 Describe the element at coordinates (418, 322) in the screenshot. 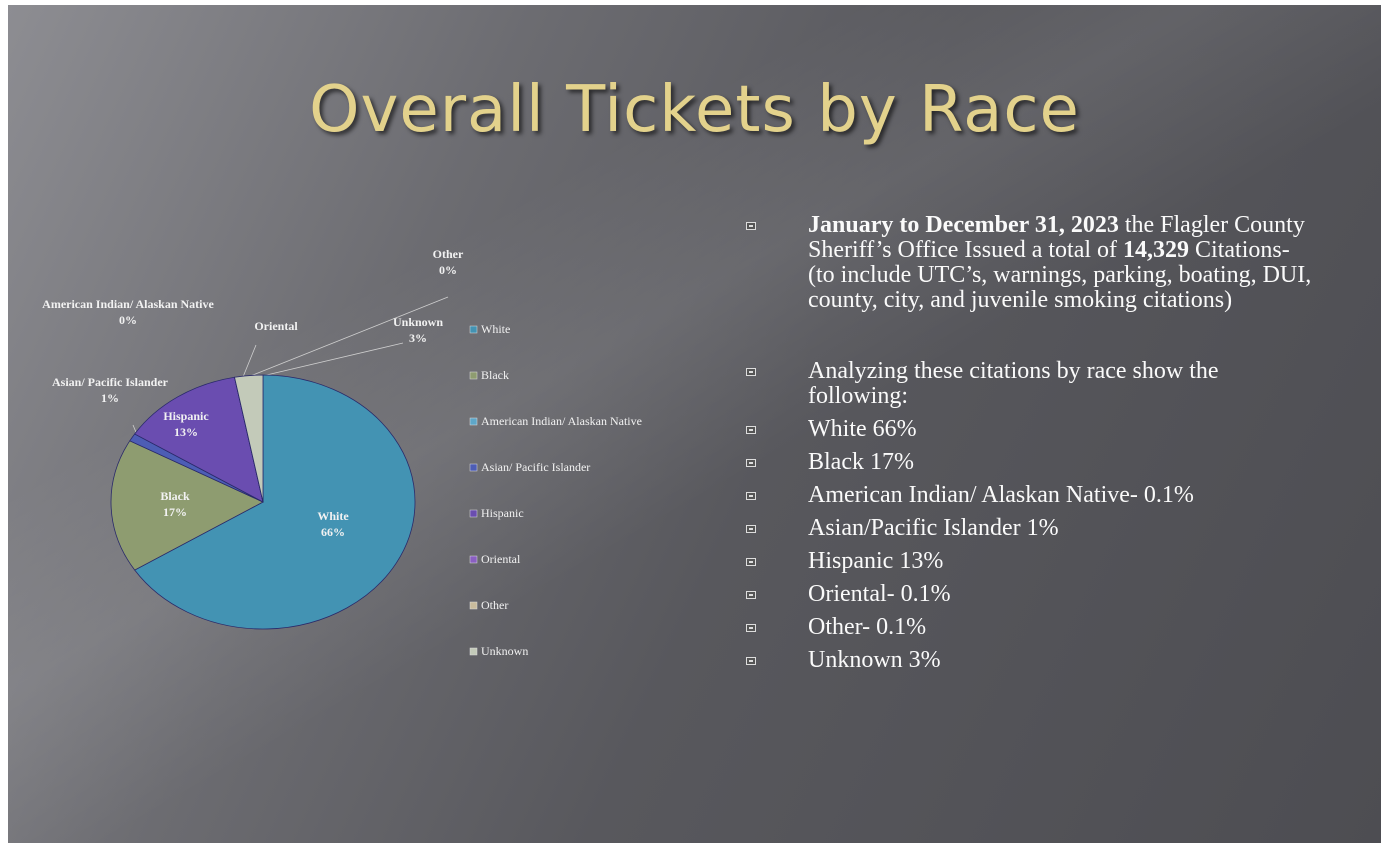

I see `slice-label: Unknown` at that location.